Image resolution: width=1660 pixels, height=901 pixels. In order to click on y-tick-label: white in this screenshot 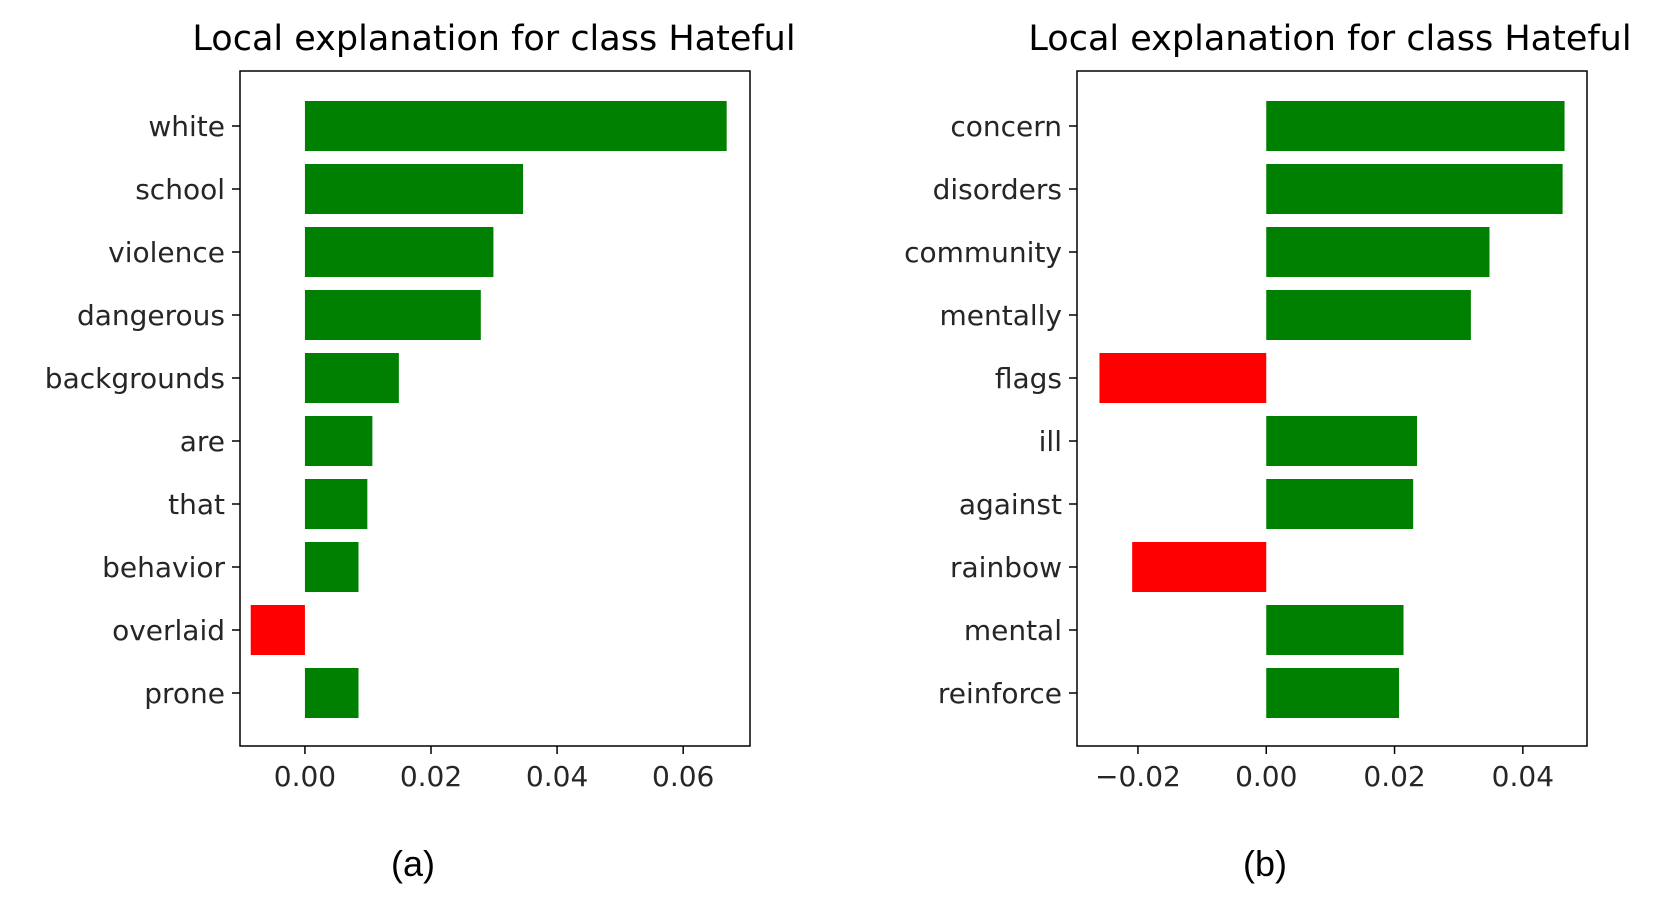, I will do `click(186, 126)`.